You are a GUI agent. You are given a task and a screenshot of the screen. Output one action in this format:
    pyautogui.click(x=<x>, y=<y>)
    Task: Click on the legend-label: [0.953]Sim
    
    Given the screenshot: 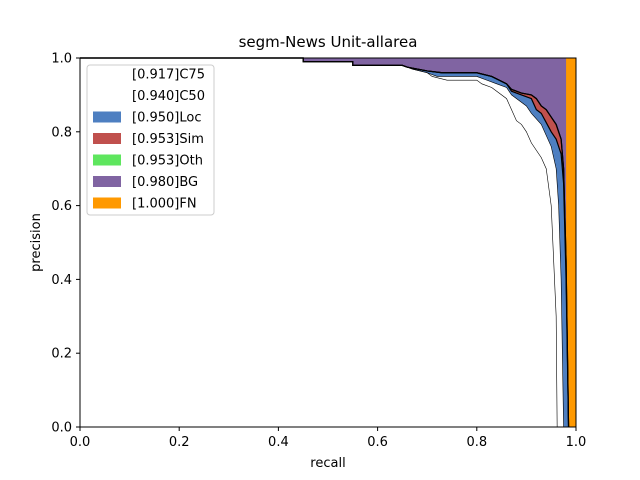 What is the action you would take?
    pyautogui.click(x=168, y=139)
    